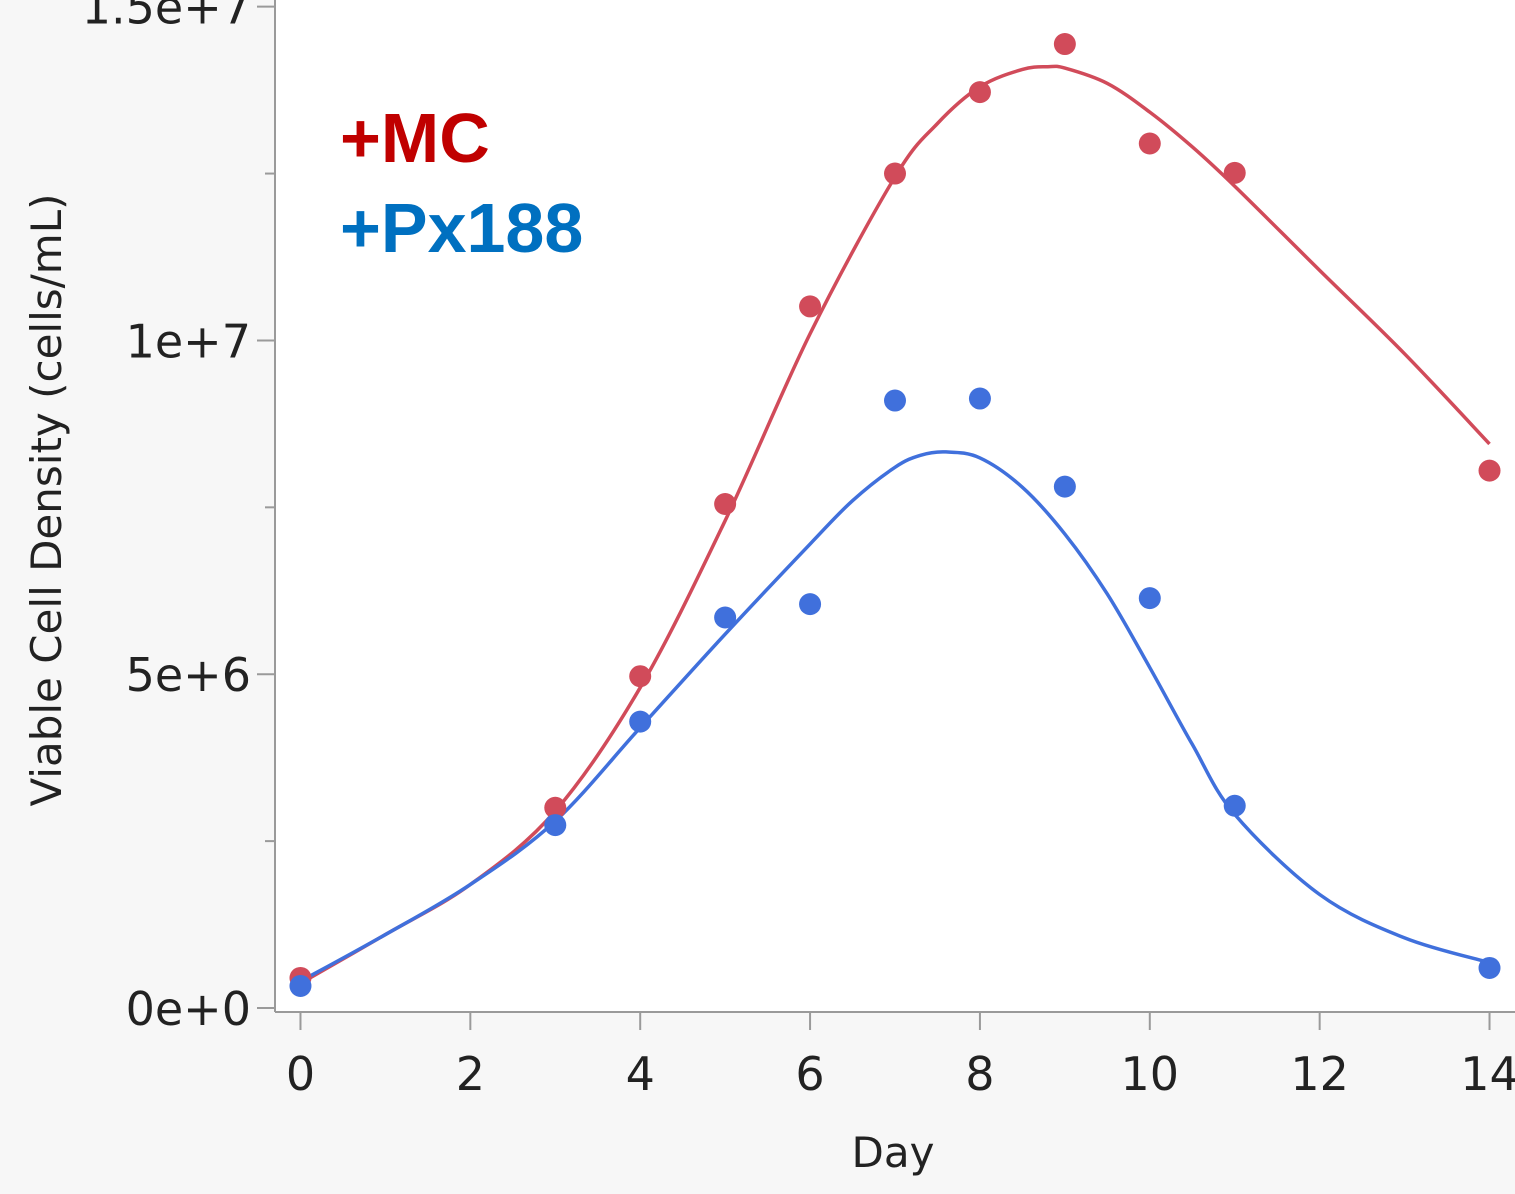 The width and height of the screenshot is (1515, 1194). Describe the element at coordinates (46, 500) in the screenshot. I see `y-axis-title: Viable Cell Density (cells/mL)` at that location.